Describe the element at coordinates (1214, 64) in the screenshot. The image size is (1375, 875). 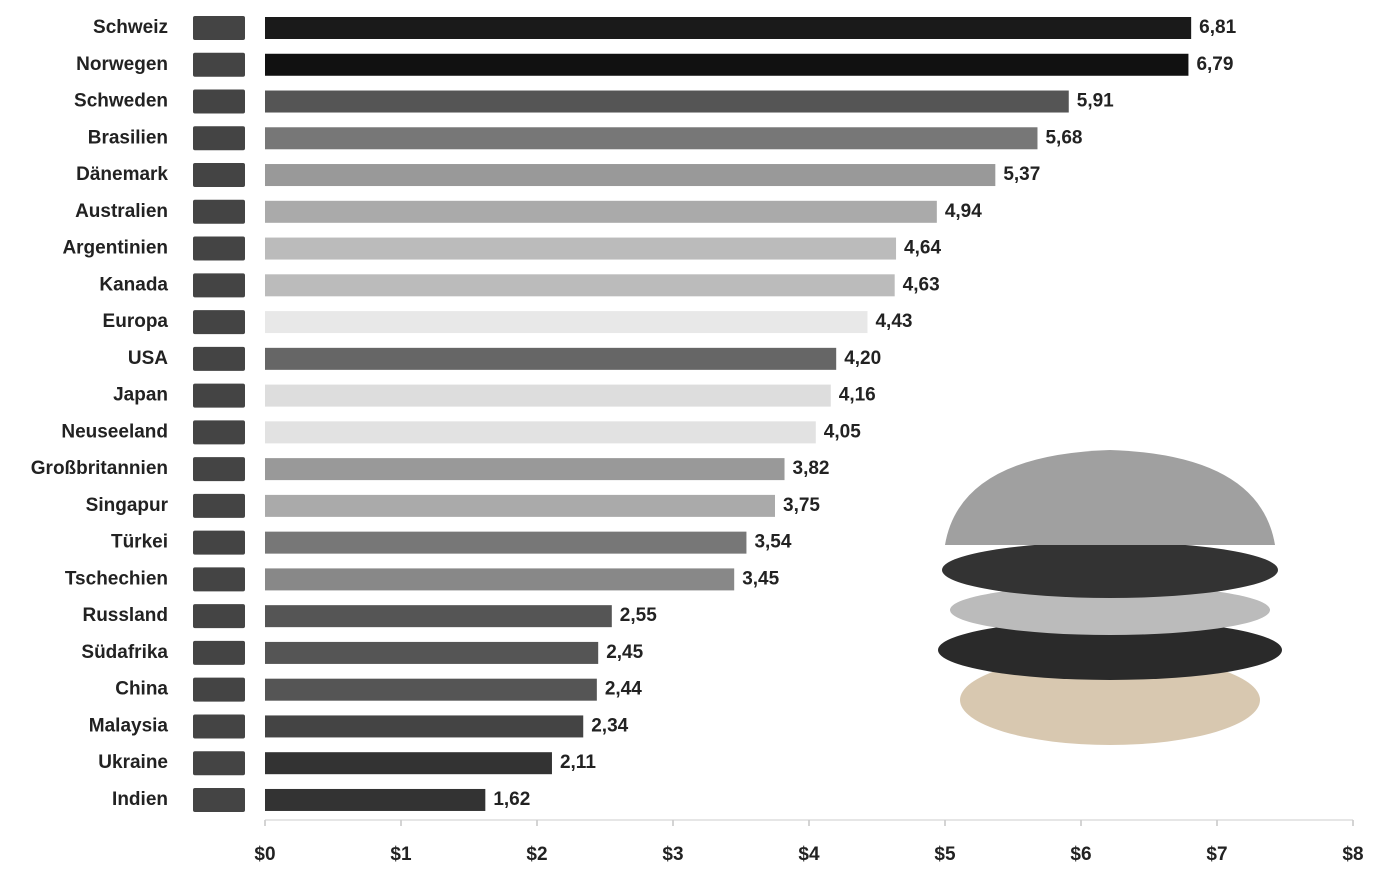
I see `value-label: 6,79` at that location.